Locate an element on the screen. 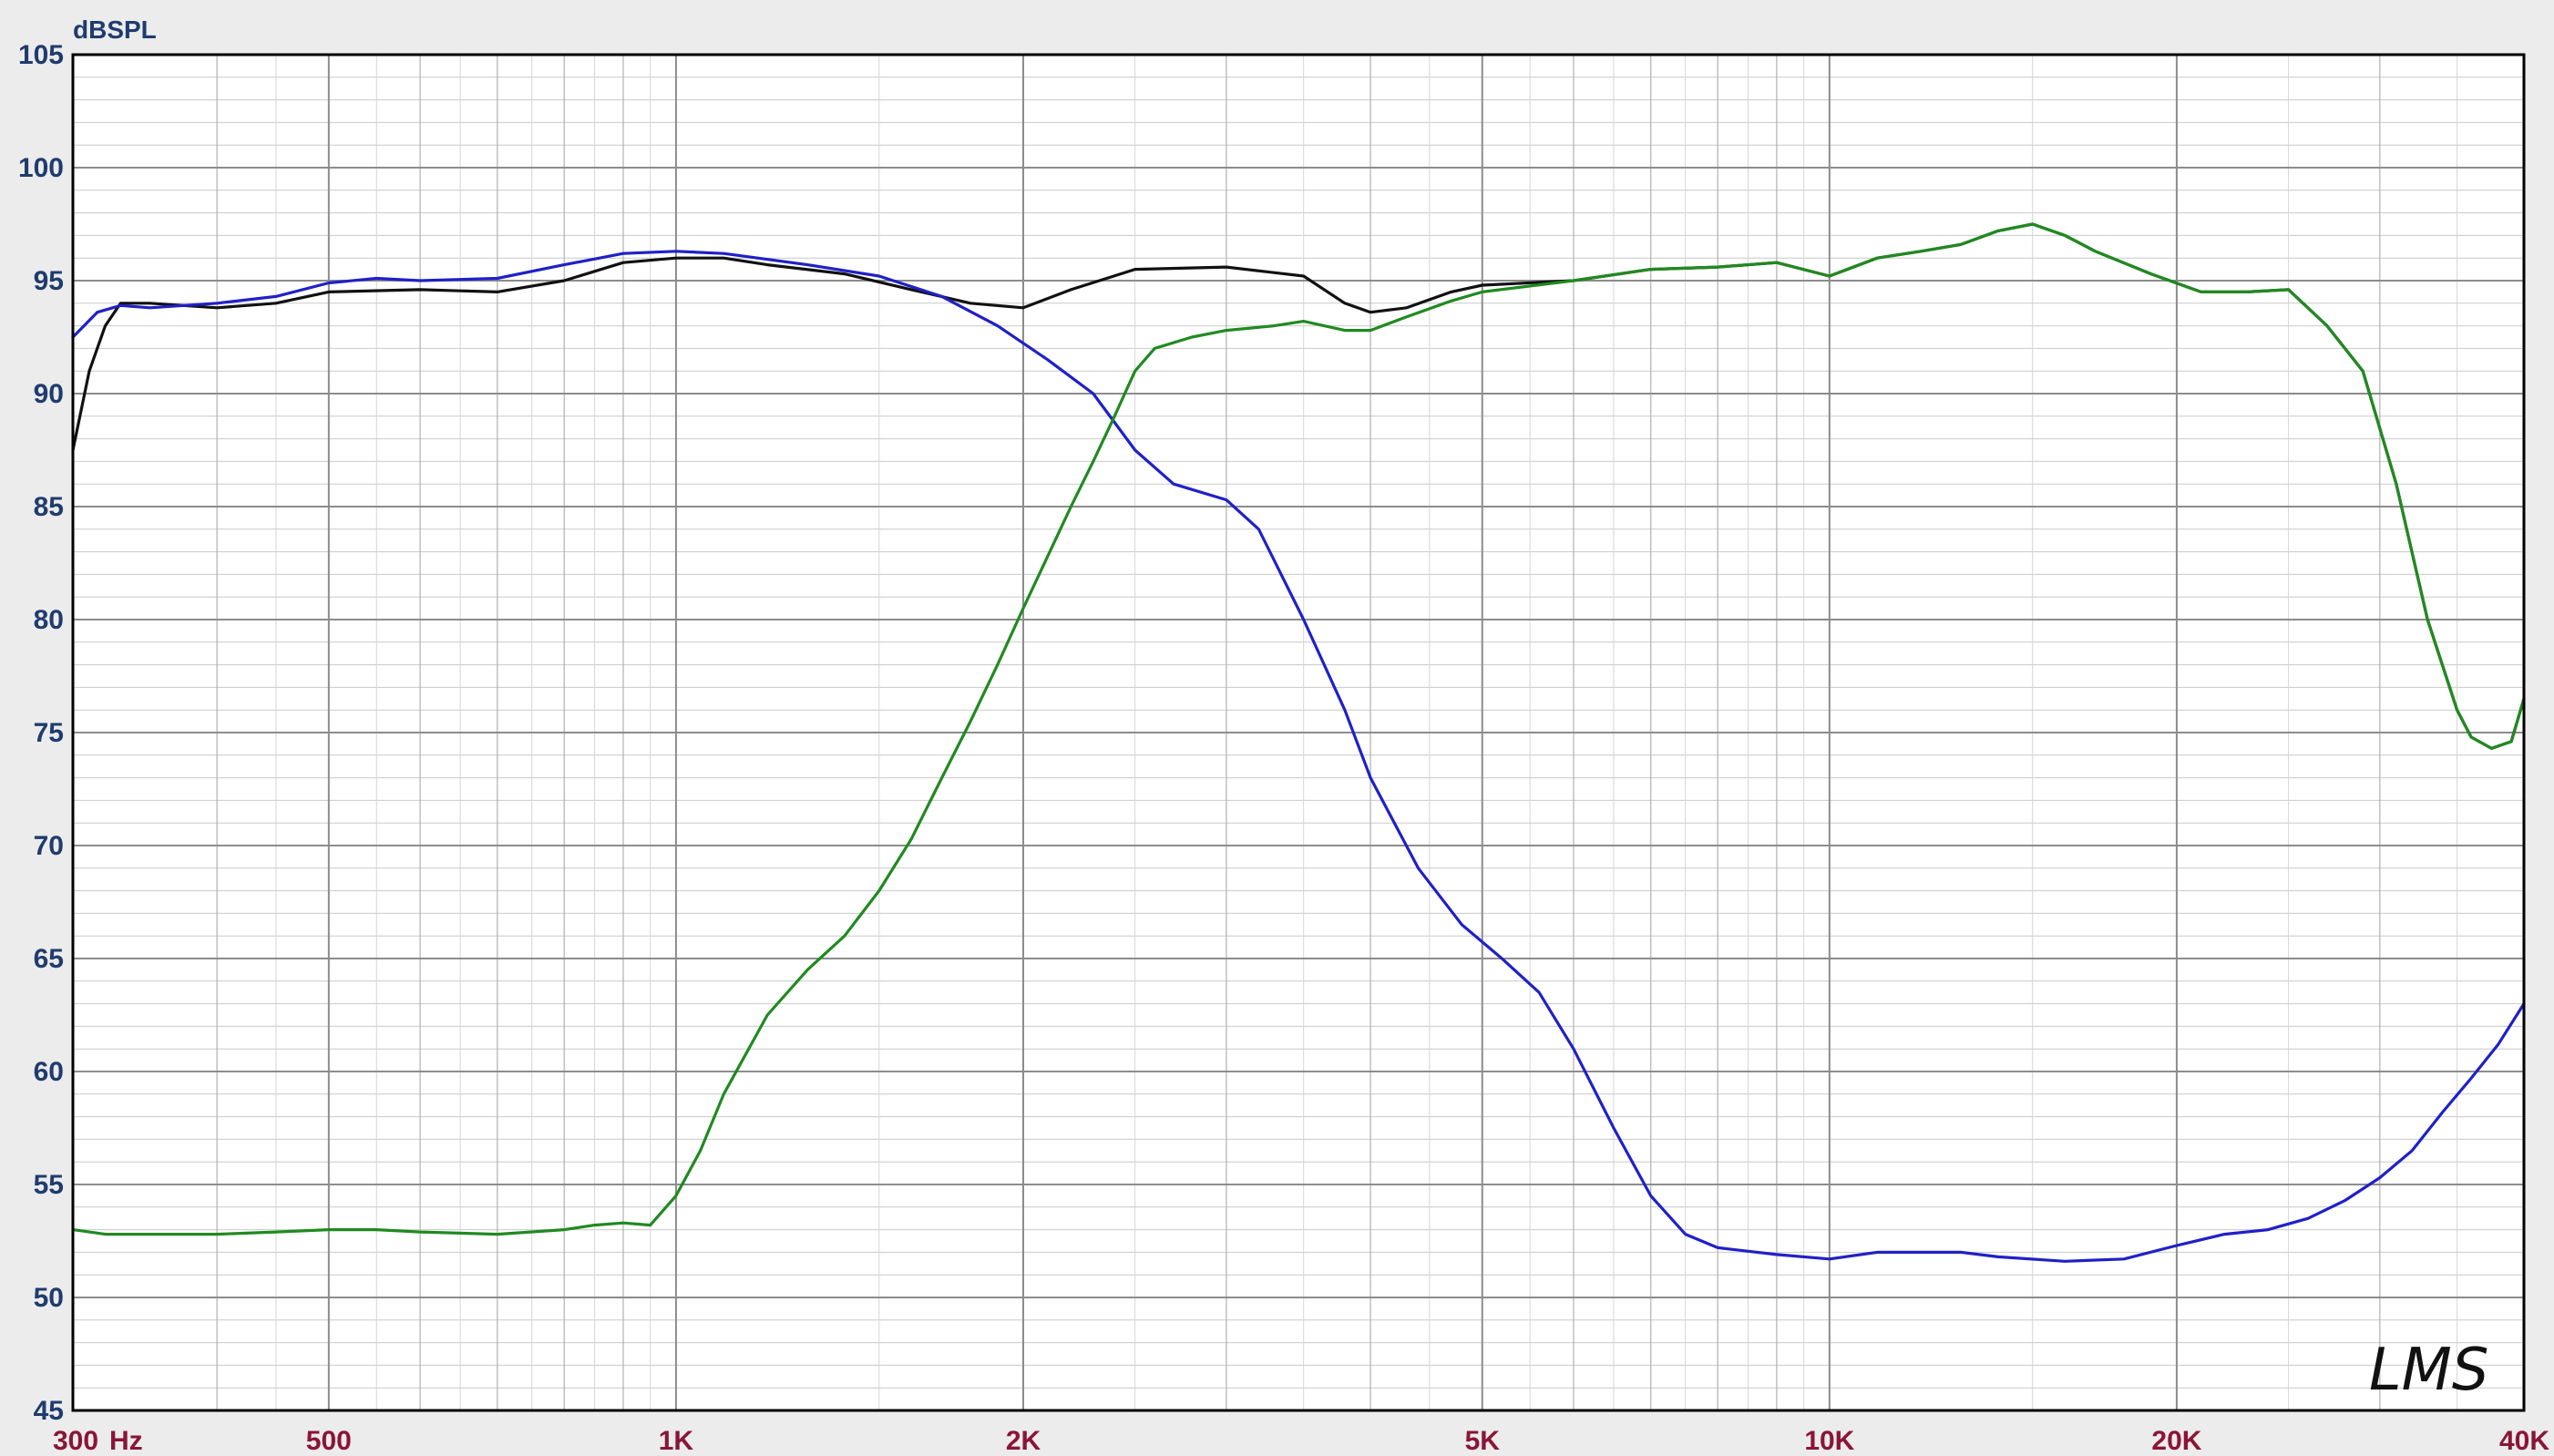 The height and width of the screenshot is (1456, 2554). y-tick-label: 60 is located at coordinates (49, 1072).